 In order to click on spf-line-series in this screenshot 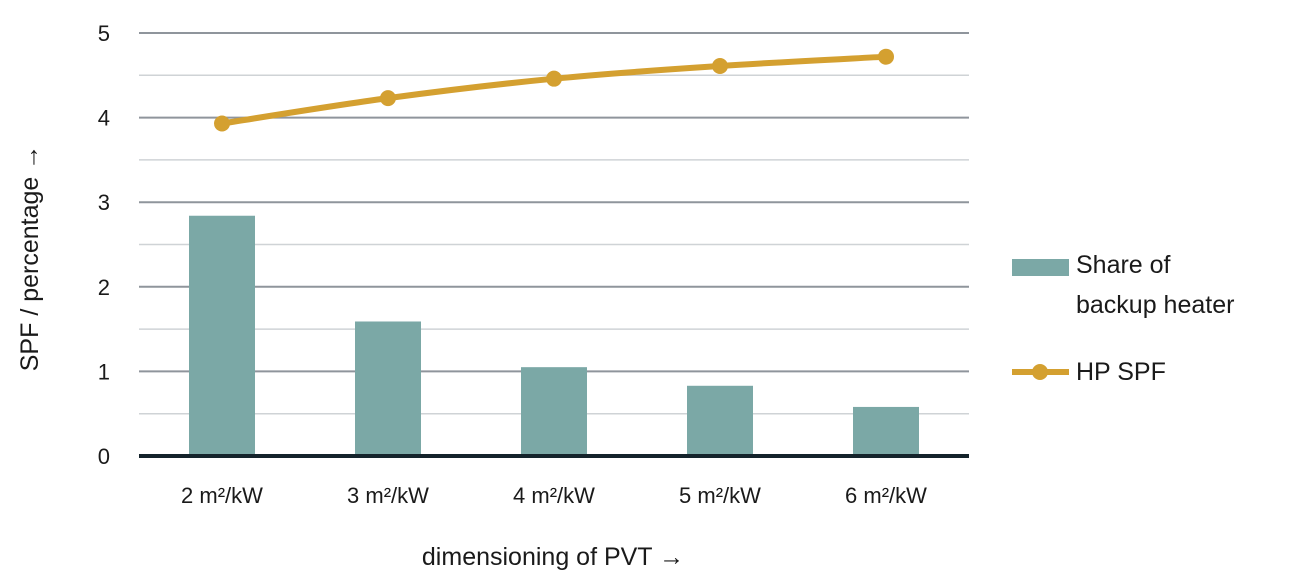, I will do `click(554, 90)`.